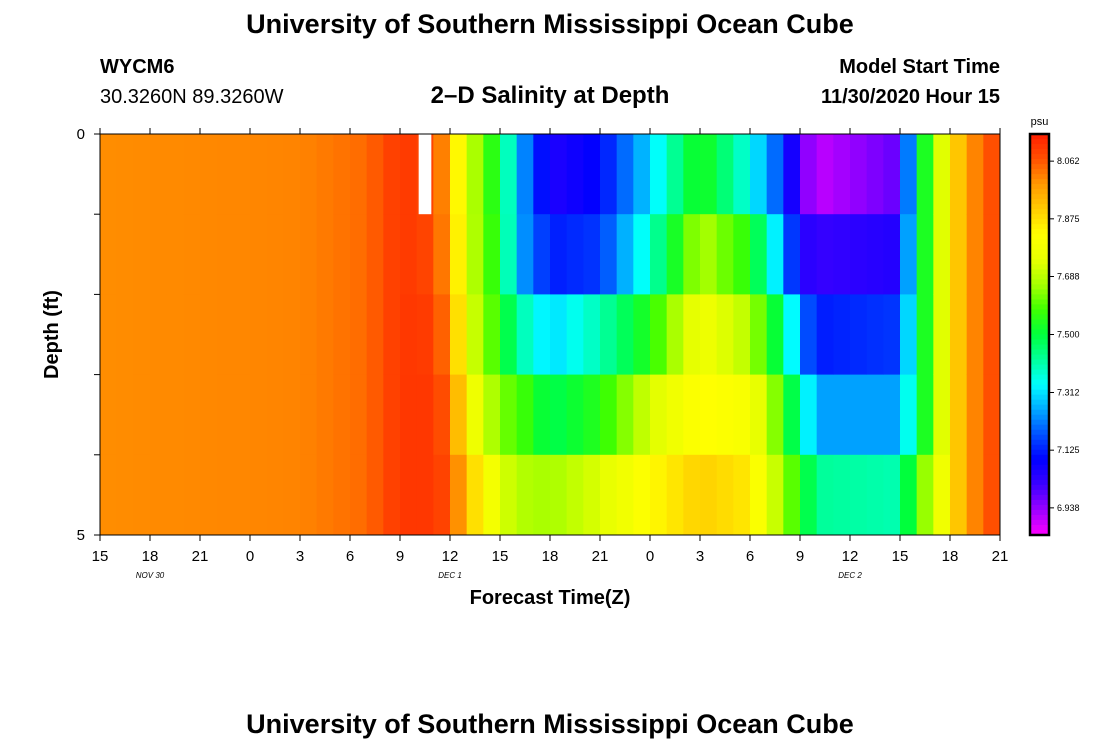 The image size is (1100, 750). What do you see at coordinates (52, 334) in the screenshot?
I see `y-axis-label: Depth (ft)` at bounding box center [52, 334].